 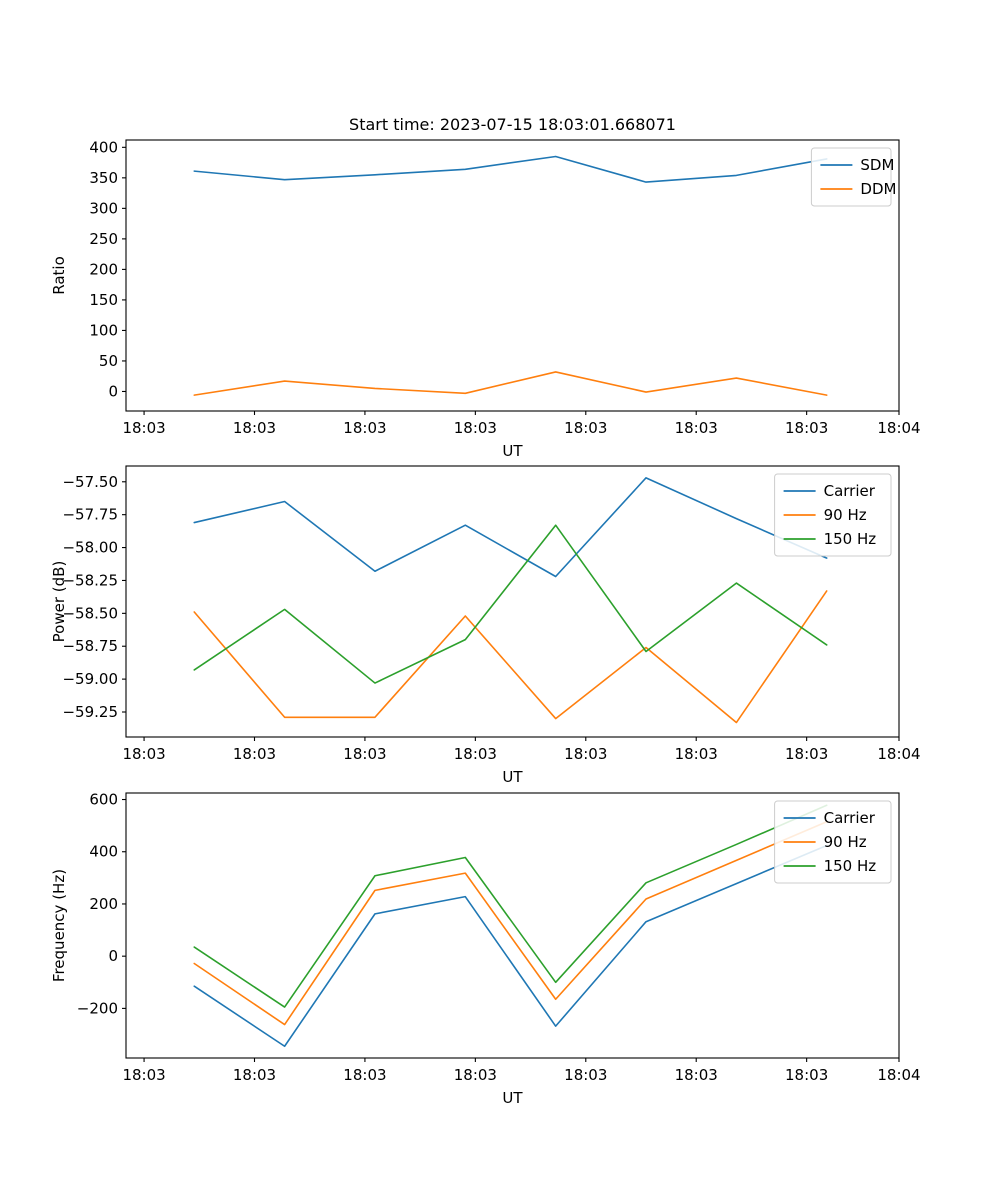 I want to click on y-ticklabel-2-3: −58.25, so click(x=90, y=580).